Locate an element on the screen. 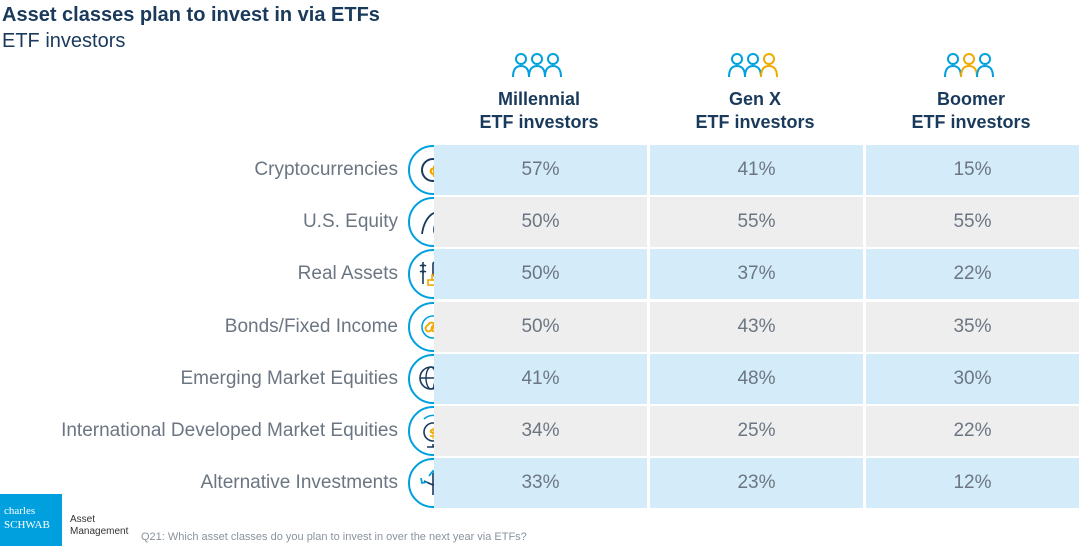  column-header: Gen X ETF investors is located at coordinates (755, 92).